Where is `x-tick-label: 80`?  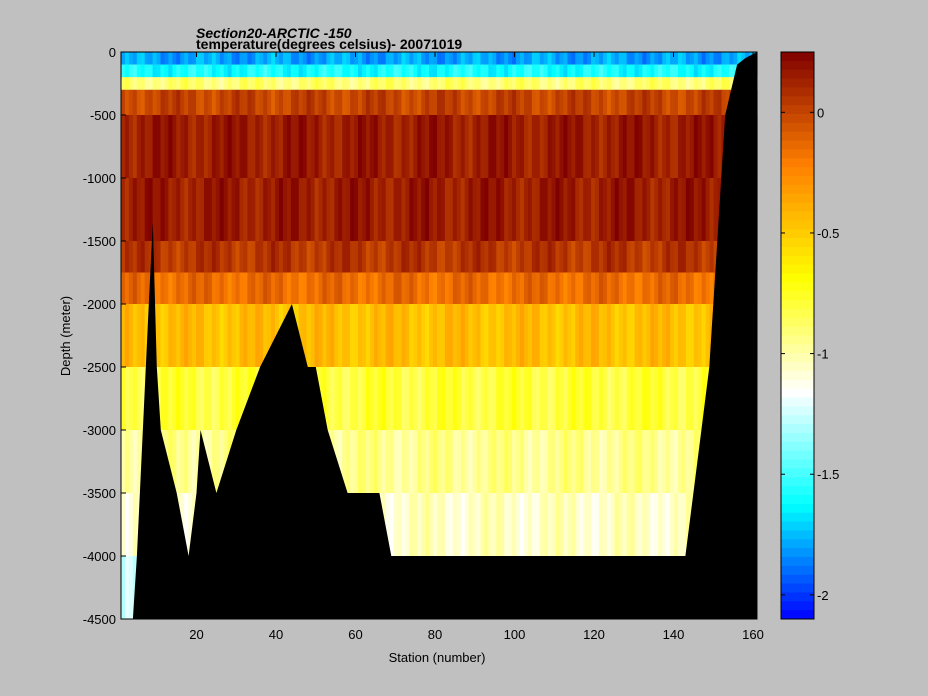
x-tick-label: 80 is located at coordinates (435, 634).